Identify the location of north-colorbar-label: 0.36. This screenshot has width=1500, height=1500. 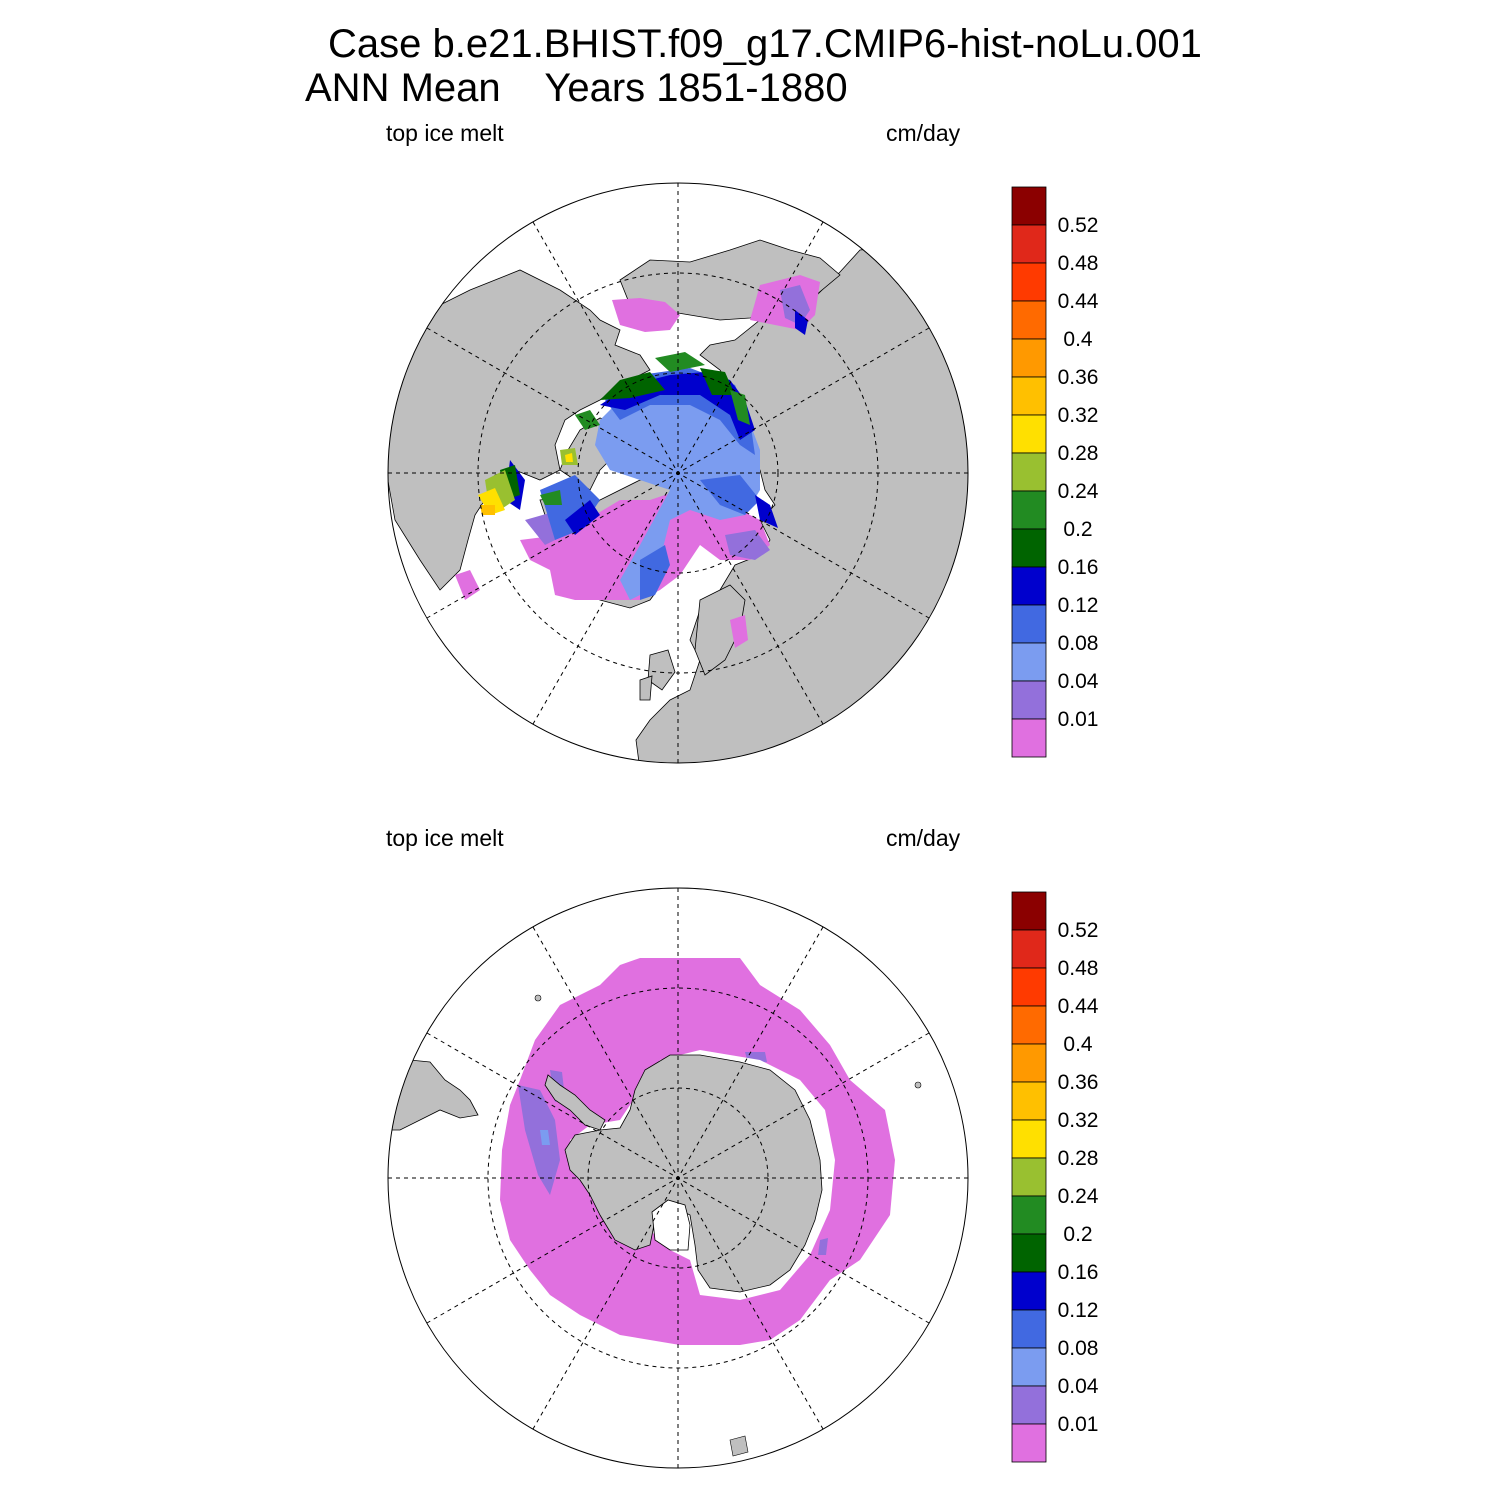
(1078, 377).